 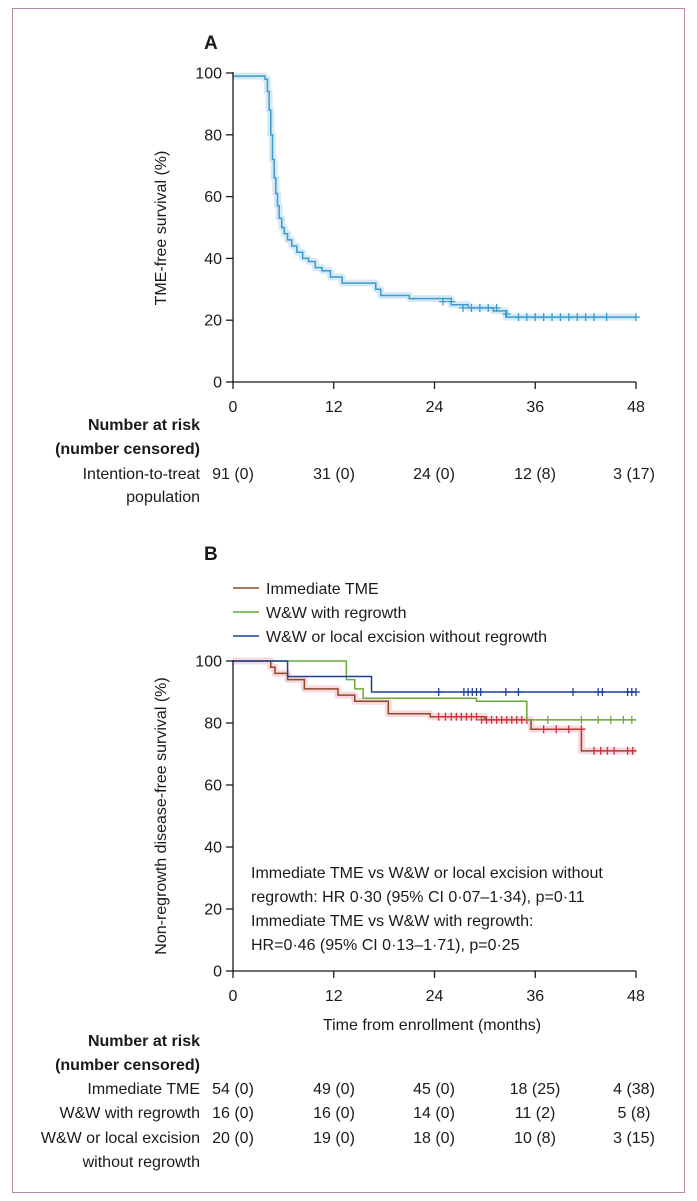 I want to click on risk-cell: 18 (0), so click(x=434, y=1138).